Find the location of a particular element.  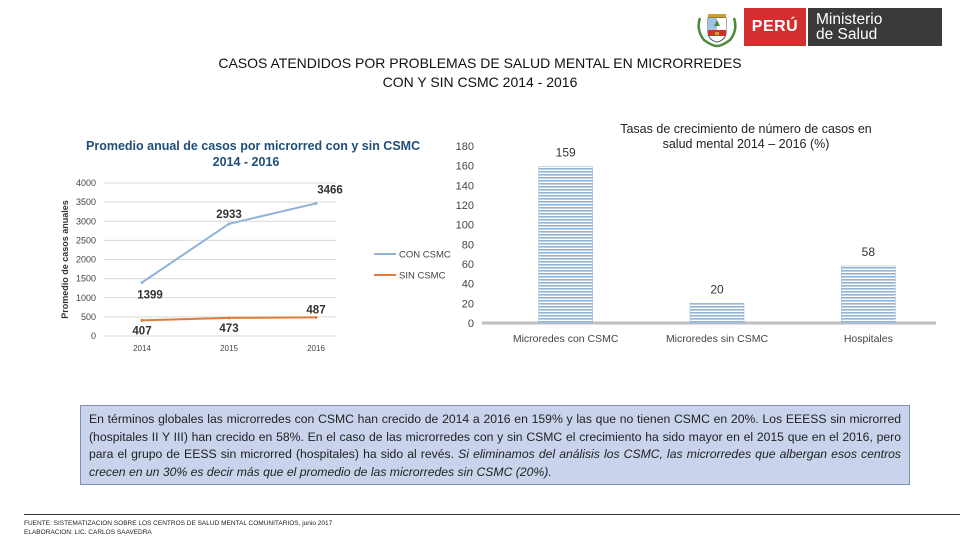

line-chart-y-tick-label: 2000 is located at coordinates (86, 260).